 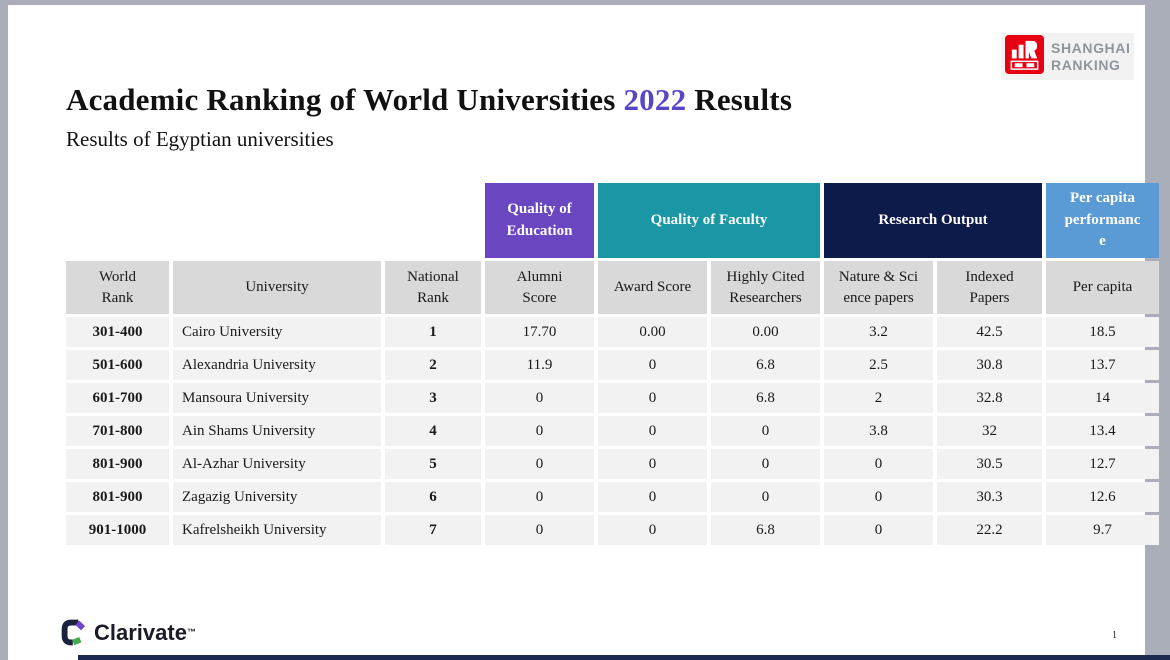 What do you see at coordinates (1102, 464) in the screenshot?
I see `table-cell-per-capita: 12.7` at bounding box center [1102, 464].